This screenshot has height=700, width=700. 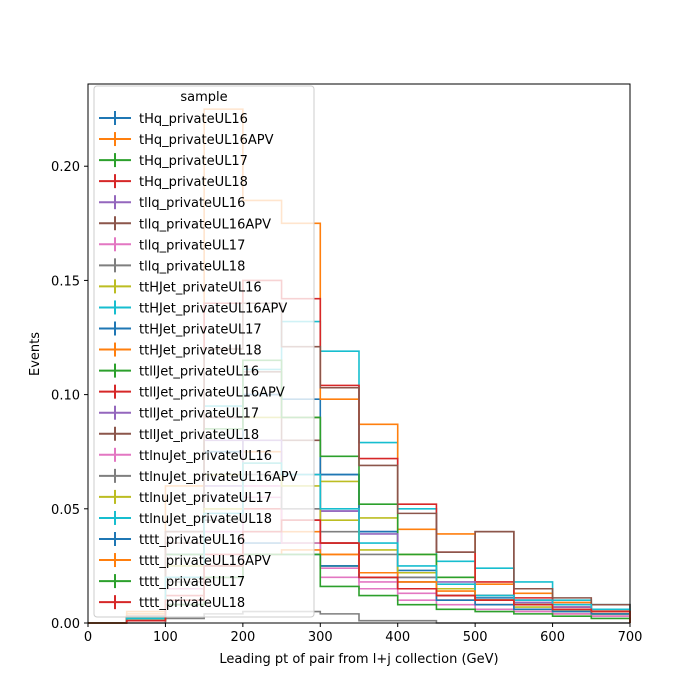 I want to click on legend-label: ttlnuJet_privateUL16, so click(x=205, y=456).